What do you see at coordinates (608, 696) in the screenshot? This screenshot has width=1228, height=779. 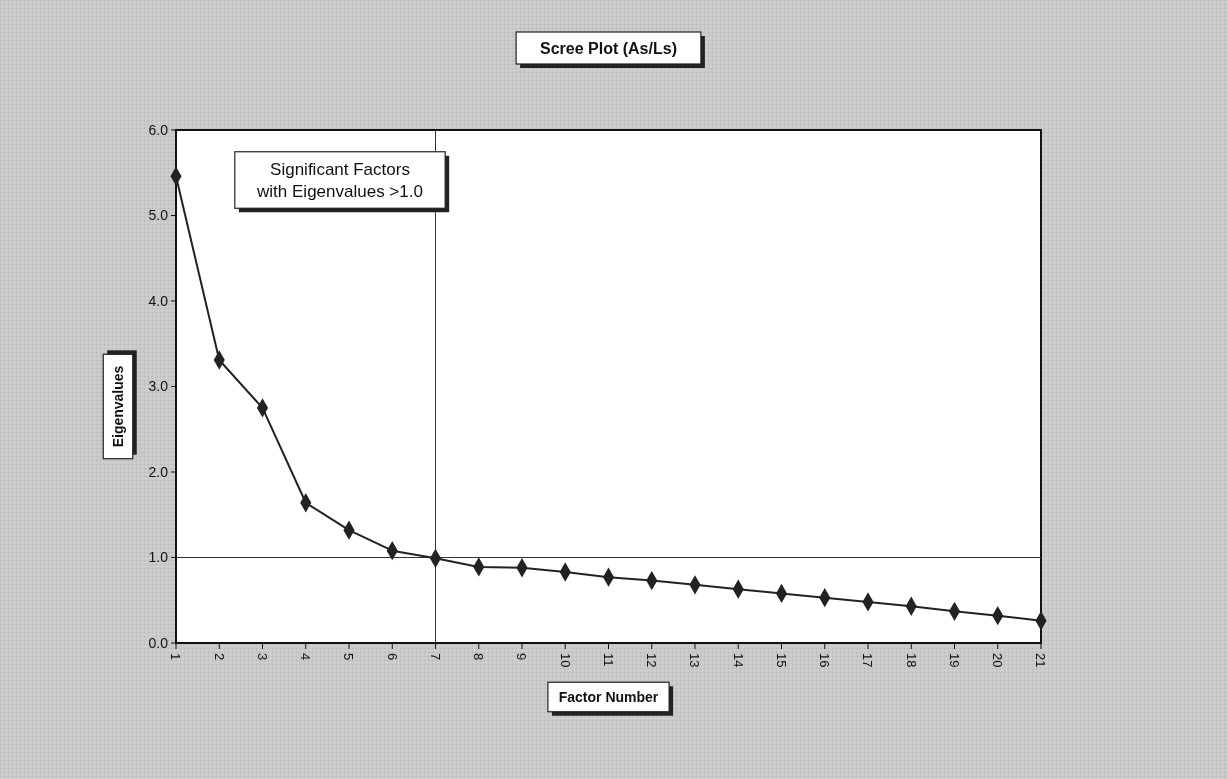 I see `x-axis-title: Factor Number` at bounding box center [608, 696].